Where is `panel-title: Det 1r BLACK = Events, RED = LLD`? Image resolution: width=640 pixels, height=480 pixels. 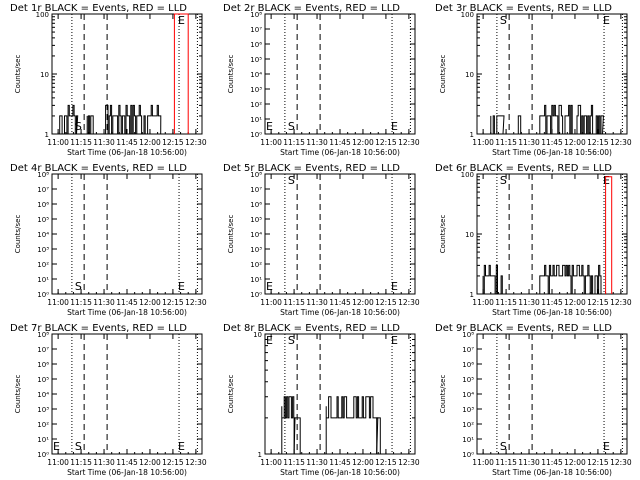 panel-title: Det 1r BLACK = Events, RED = LLD is located at coordinates (98, 8).